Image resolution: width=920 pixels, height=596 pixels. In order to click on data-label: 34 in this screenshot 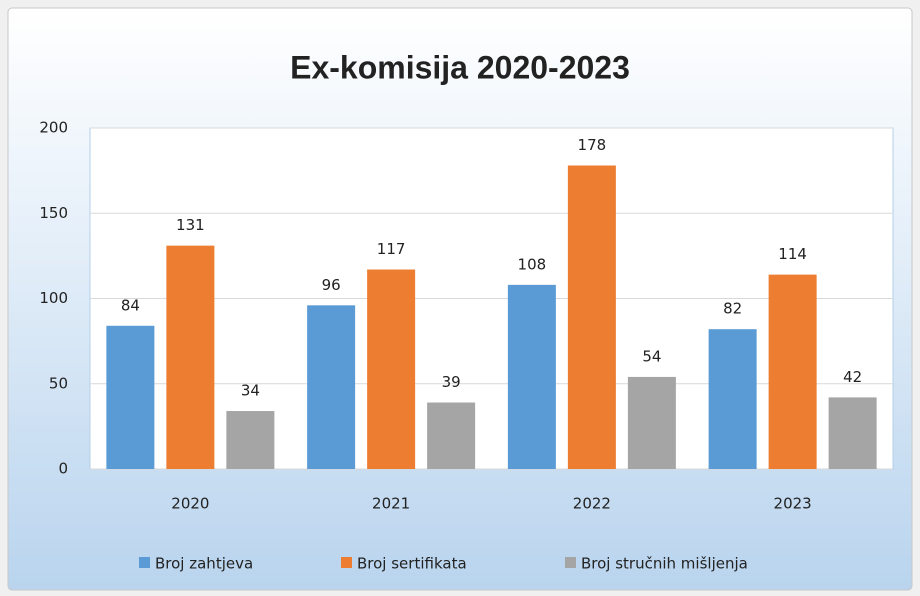, I will do `click(250, 391)`.